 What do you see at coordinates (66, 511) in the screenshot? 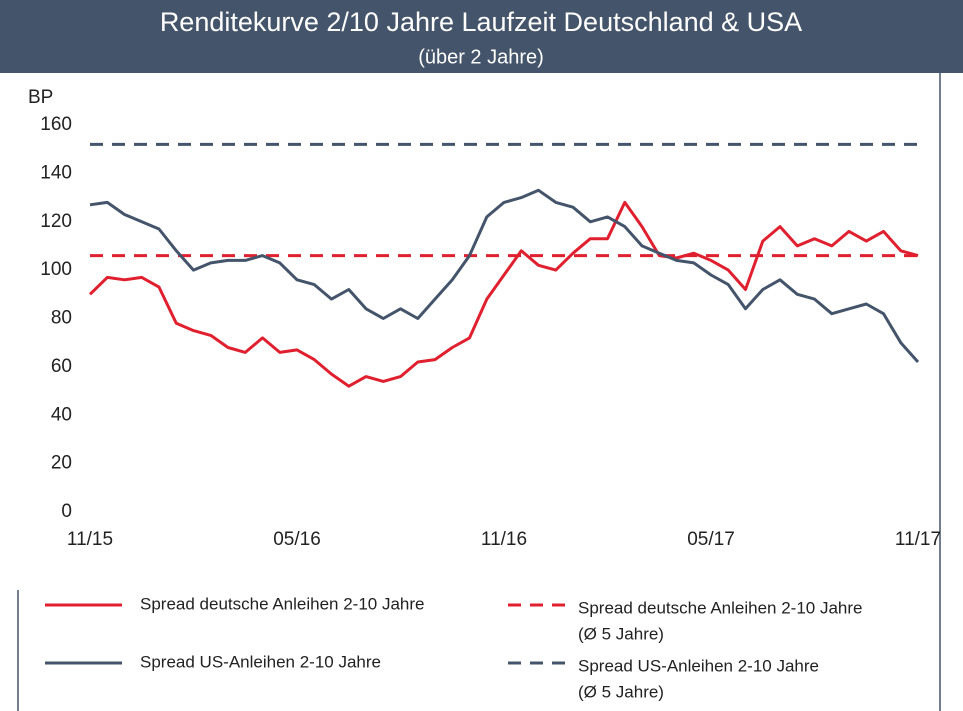
I see `y-tick-label: 0` at bounding box center [66, 511].